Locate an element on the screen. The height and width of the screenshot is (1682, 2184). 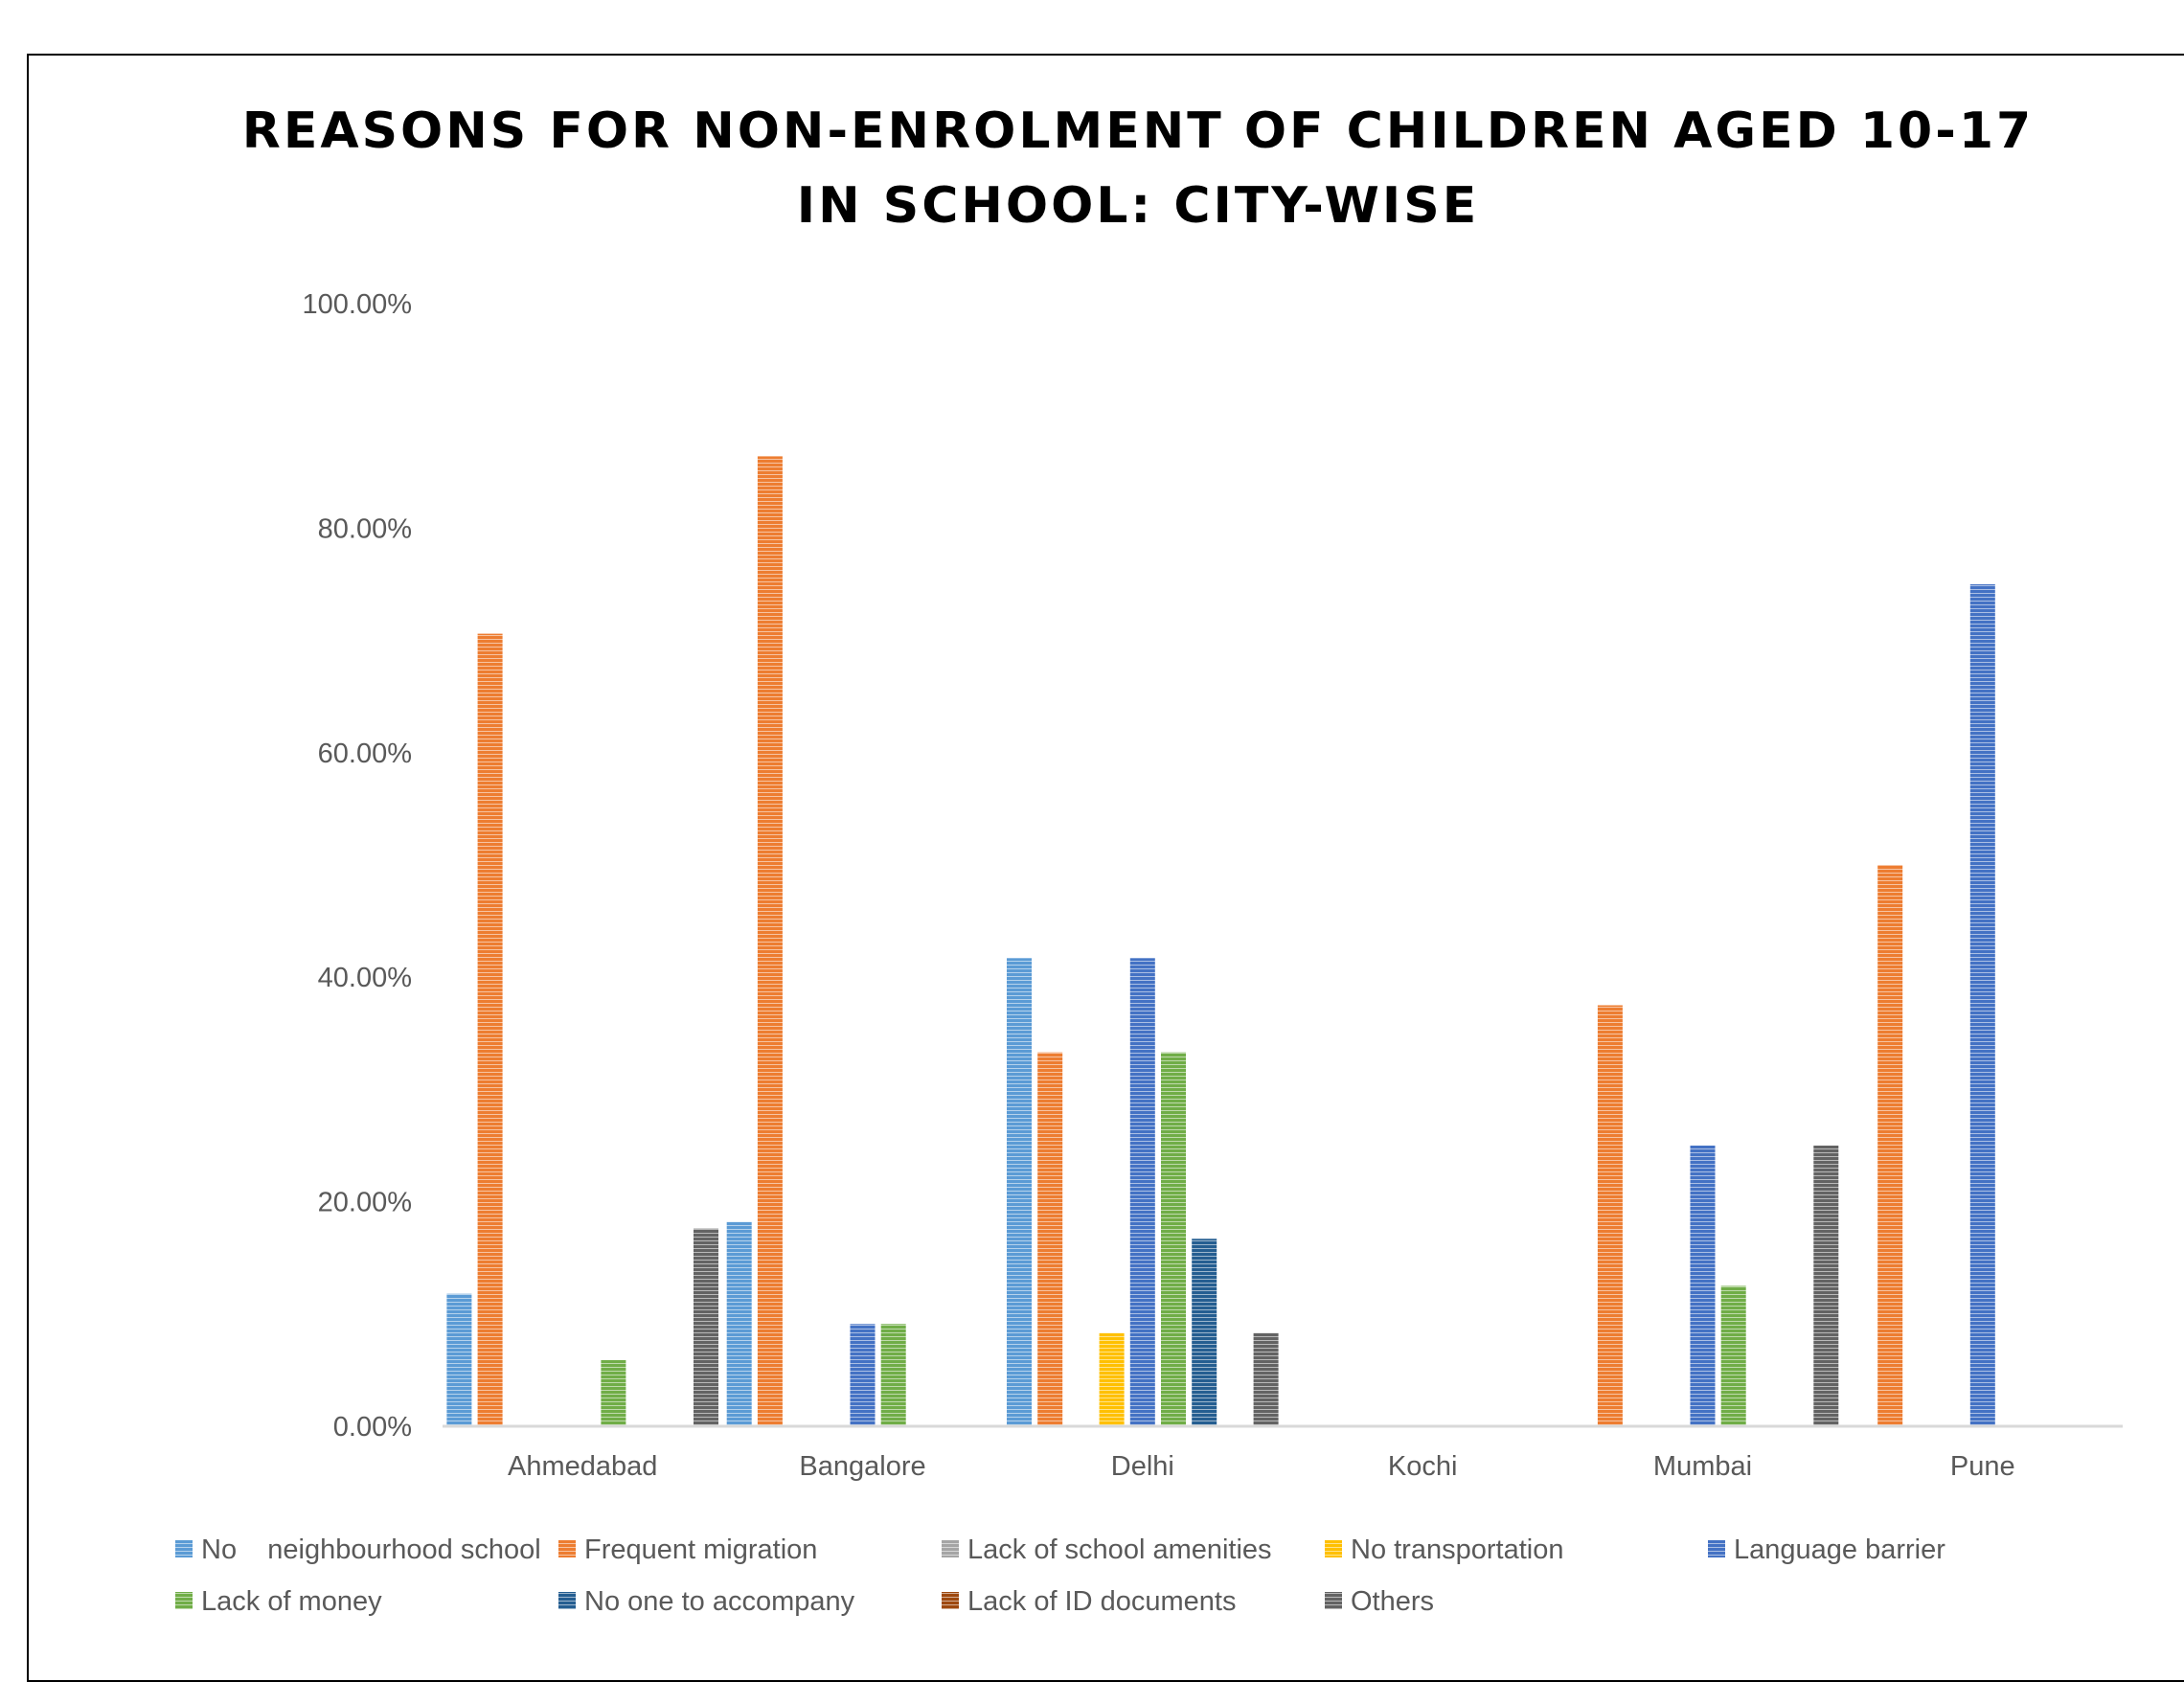
legend-label: Lack of ID documents is located at coordinates (1101, 1601).